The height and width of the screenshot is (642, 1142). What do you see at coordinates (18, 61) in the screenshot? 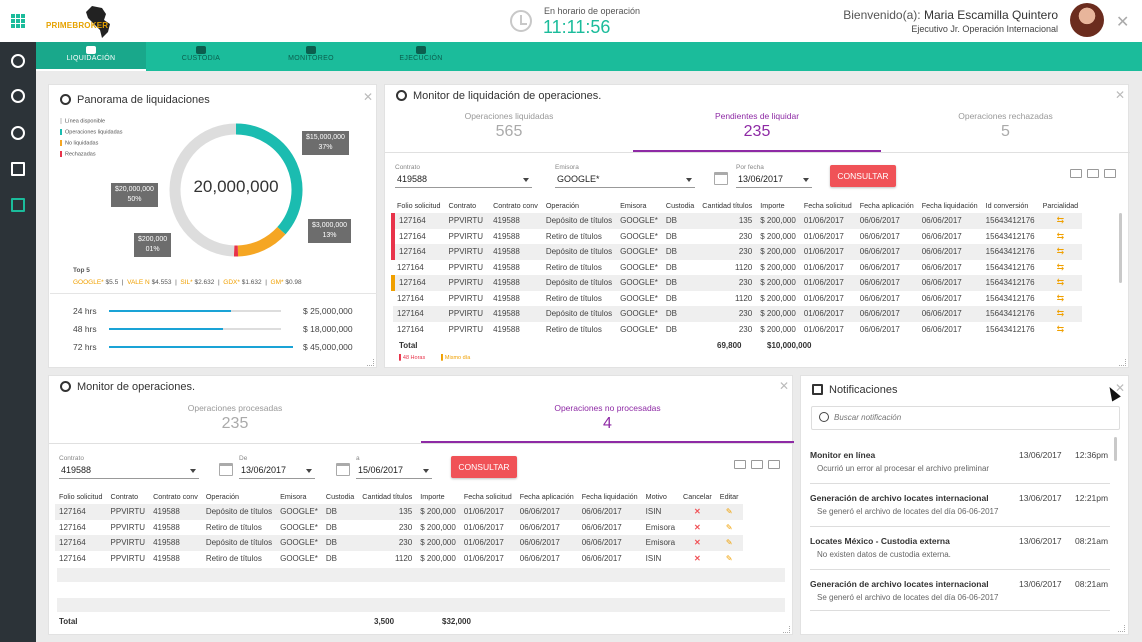
I see `liquidacion-icon` at bounding box center [18, 61].